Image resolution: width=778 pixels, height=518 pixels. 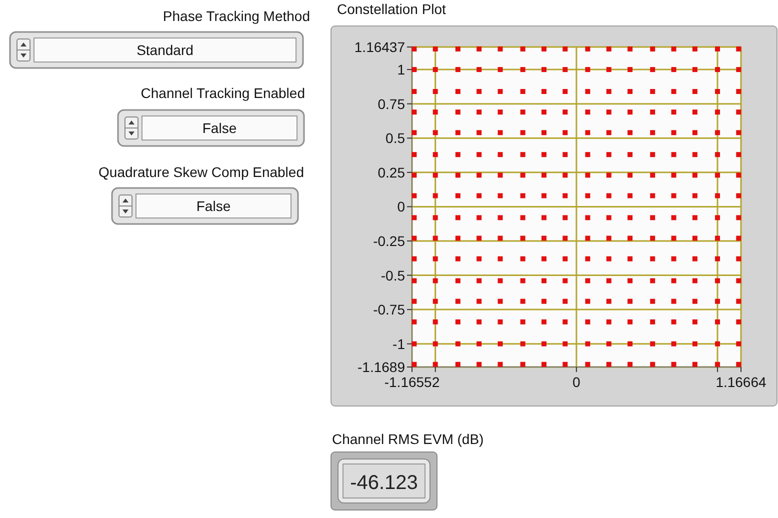 What do you see at coordinates (393, 275) in the screenshot?
I see `y-tick-label: -0.5` at bounding box center [393, 275].